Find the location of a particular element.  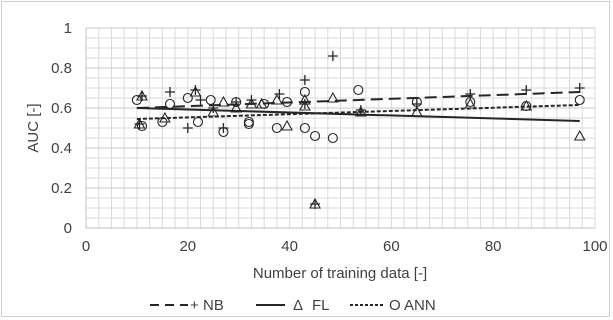

x-axis-title: Number of training data [-] is located at coordinates (340, 273).